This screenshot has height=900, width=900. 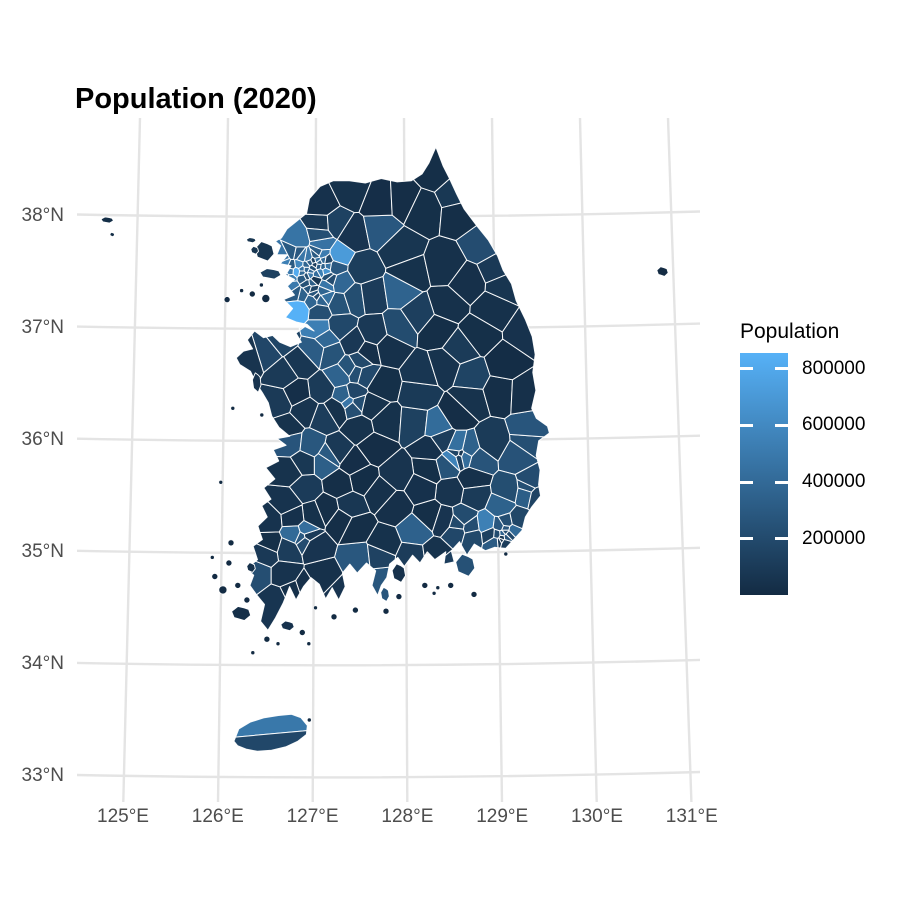 What do you see at coordinates (597, 816) in the screenshot?
I see `x-axis-label: 130°E` at bounding box center [597, 816].